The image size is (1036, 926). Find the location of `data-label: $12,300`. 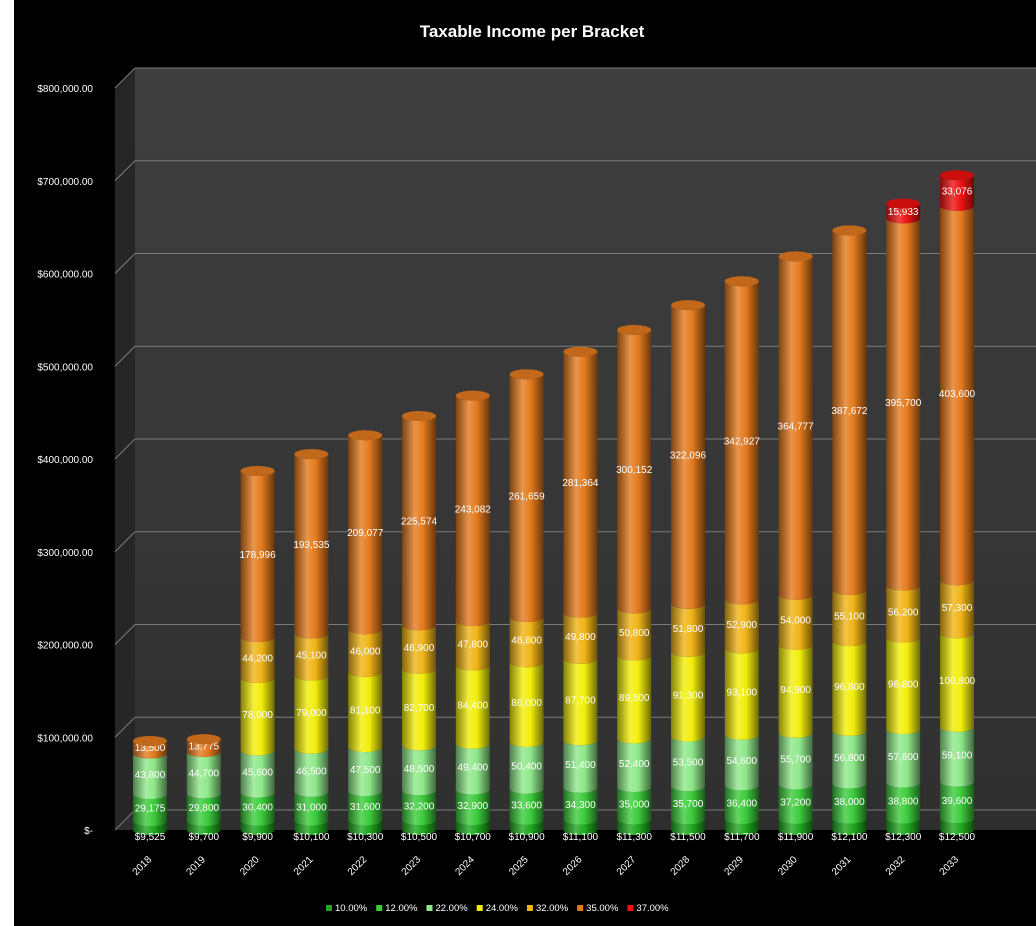

data-label: $12,300 is located at coordinates (903, 837).